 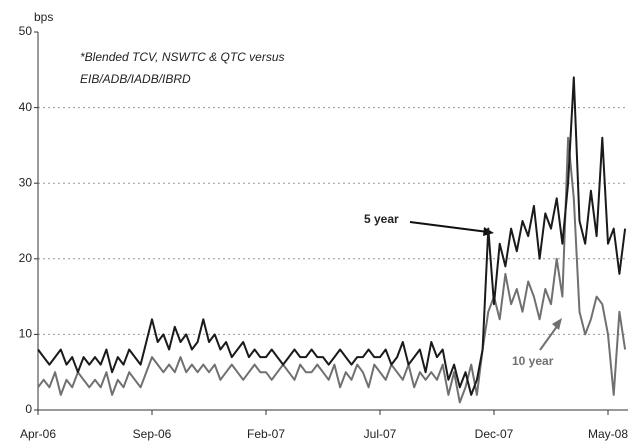 I want to click on y-tick-label: 40, so click(x=26, y=107).